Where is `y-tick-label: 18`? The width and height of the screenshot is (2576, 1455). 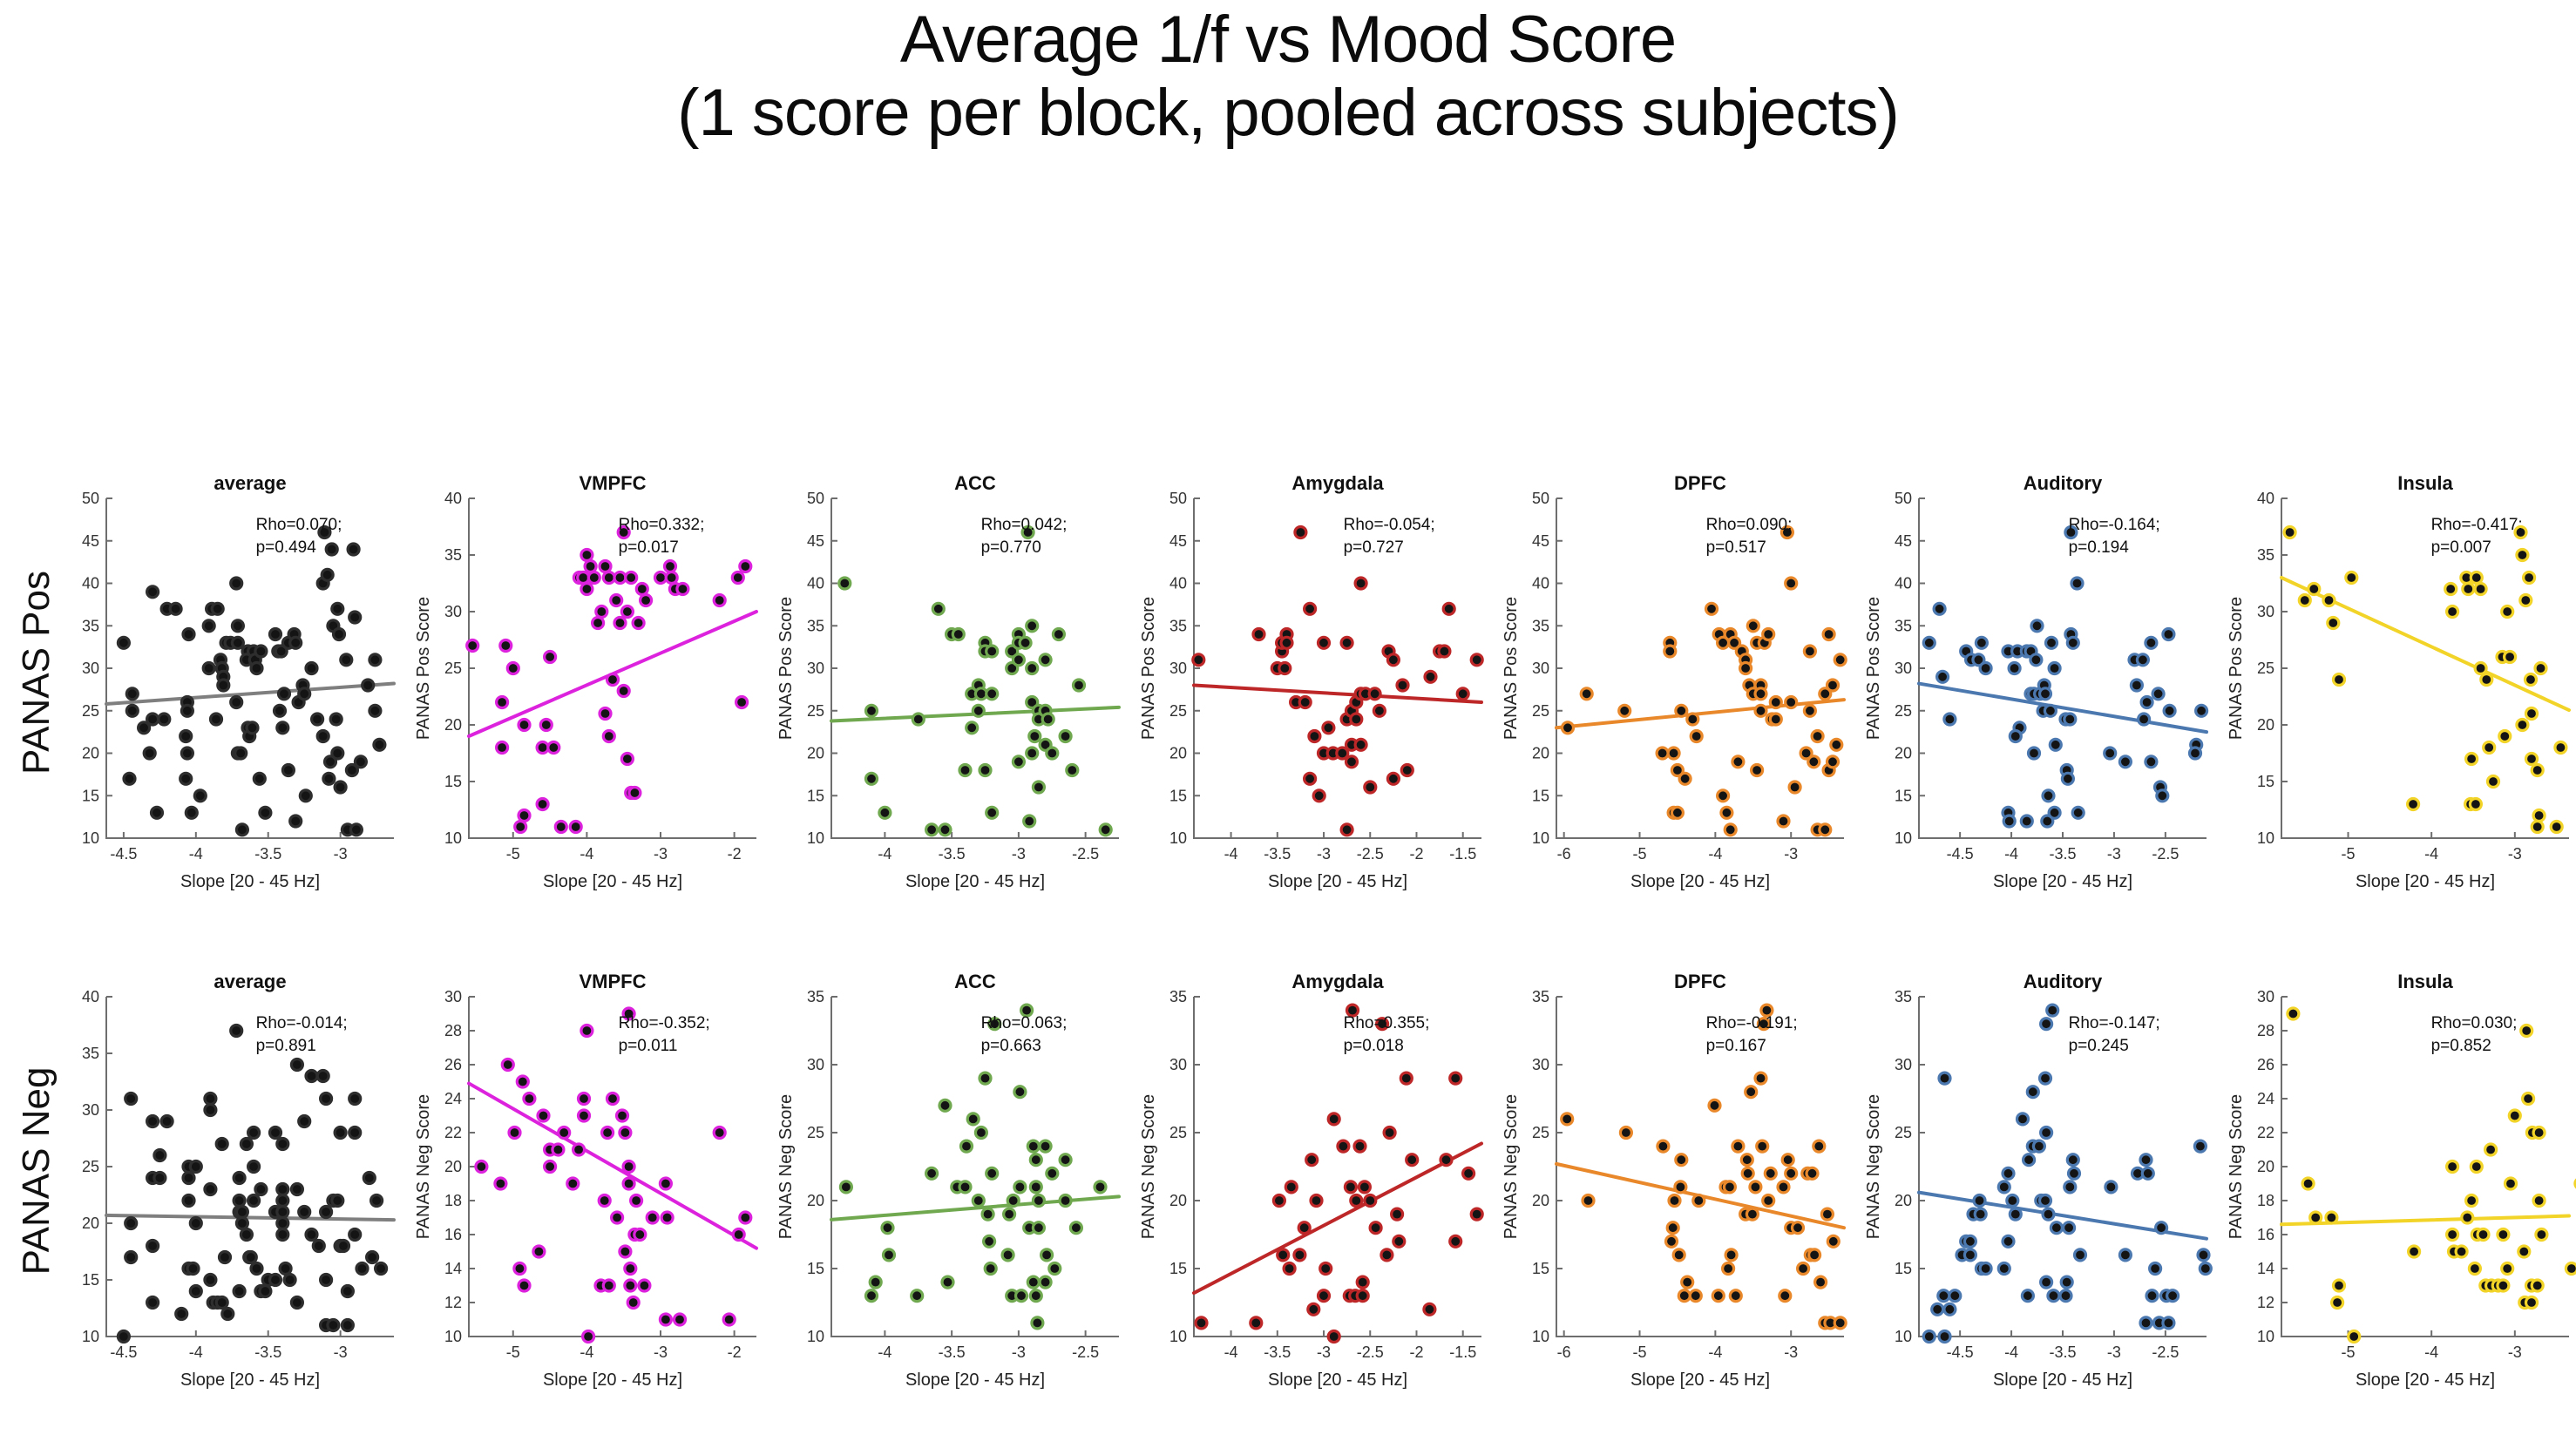
y-tick-label: 18 is located at coordinates (453, 1200).